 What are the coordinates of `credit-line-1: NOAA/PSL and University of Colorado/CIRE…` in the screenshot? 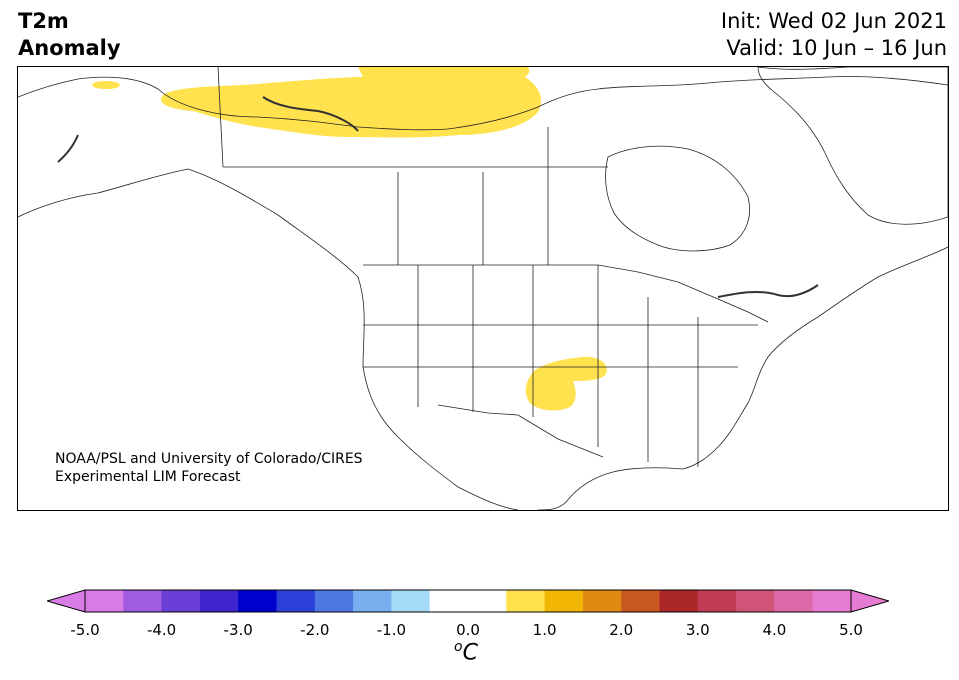 It's located at (209, 459).